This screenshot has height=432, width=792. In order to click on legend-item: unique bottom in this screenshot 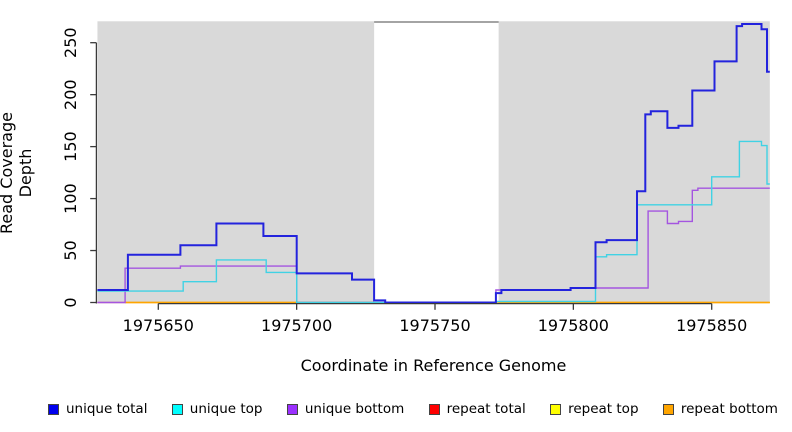, I will do `click(345, 409)`.